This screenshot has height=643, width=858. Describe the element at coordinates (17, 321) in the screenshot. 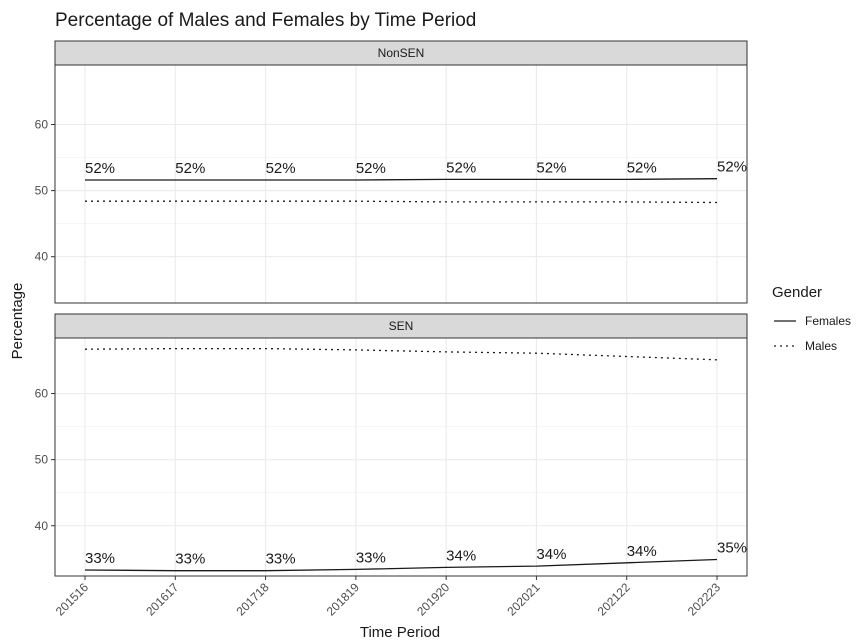

I see `y-axis-title: Percentage` at that location.